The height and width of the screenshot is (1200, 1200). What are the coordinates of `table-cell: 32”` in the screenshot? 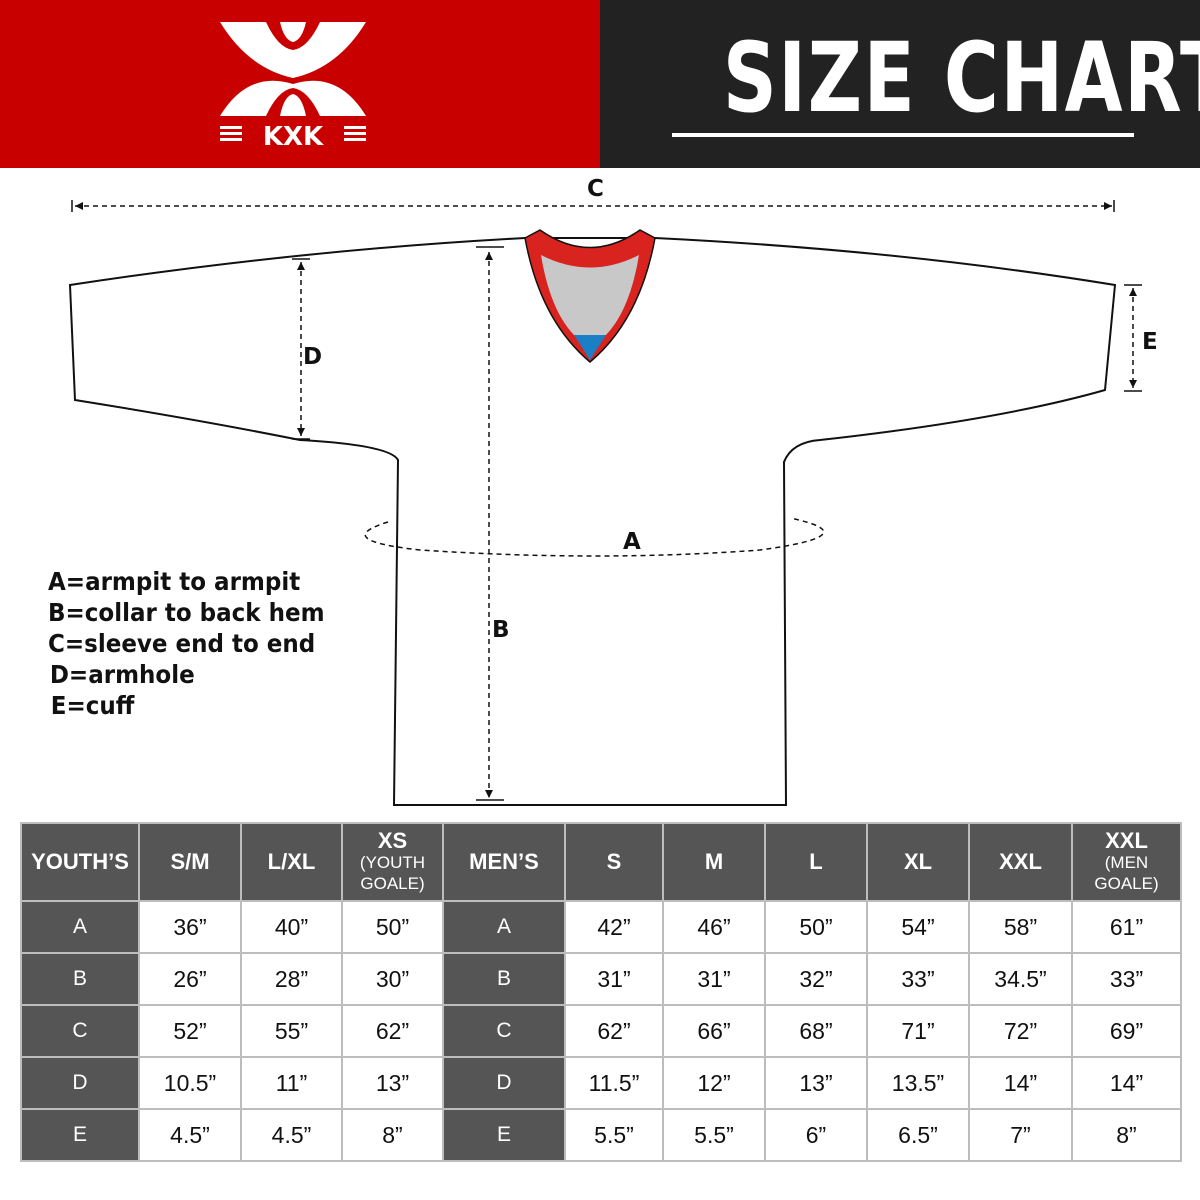 It's located at (816, 979).